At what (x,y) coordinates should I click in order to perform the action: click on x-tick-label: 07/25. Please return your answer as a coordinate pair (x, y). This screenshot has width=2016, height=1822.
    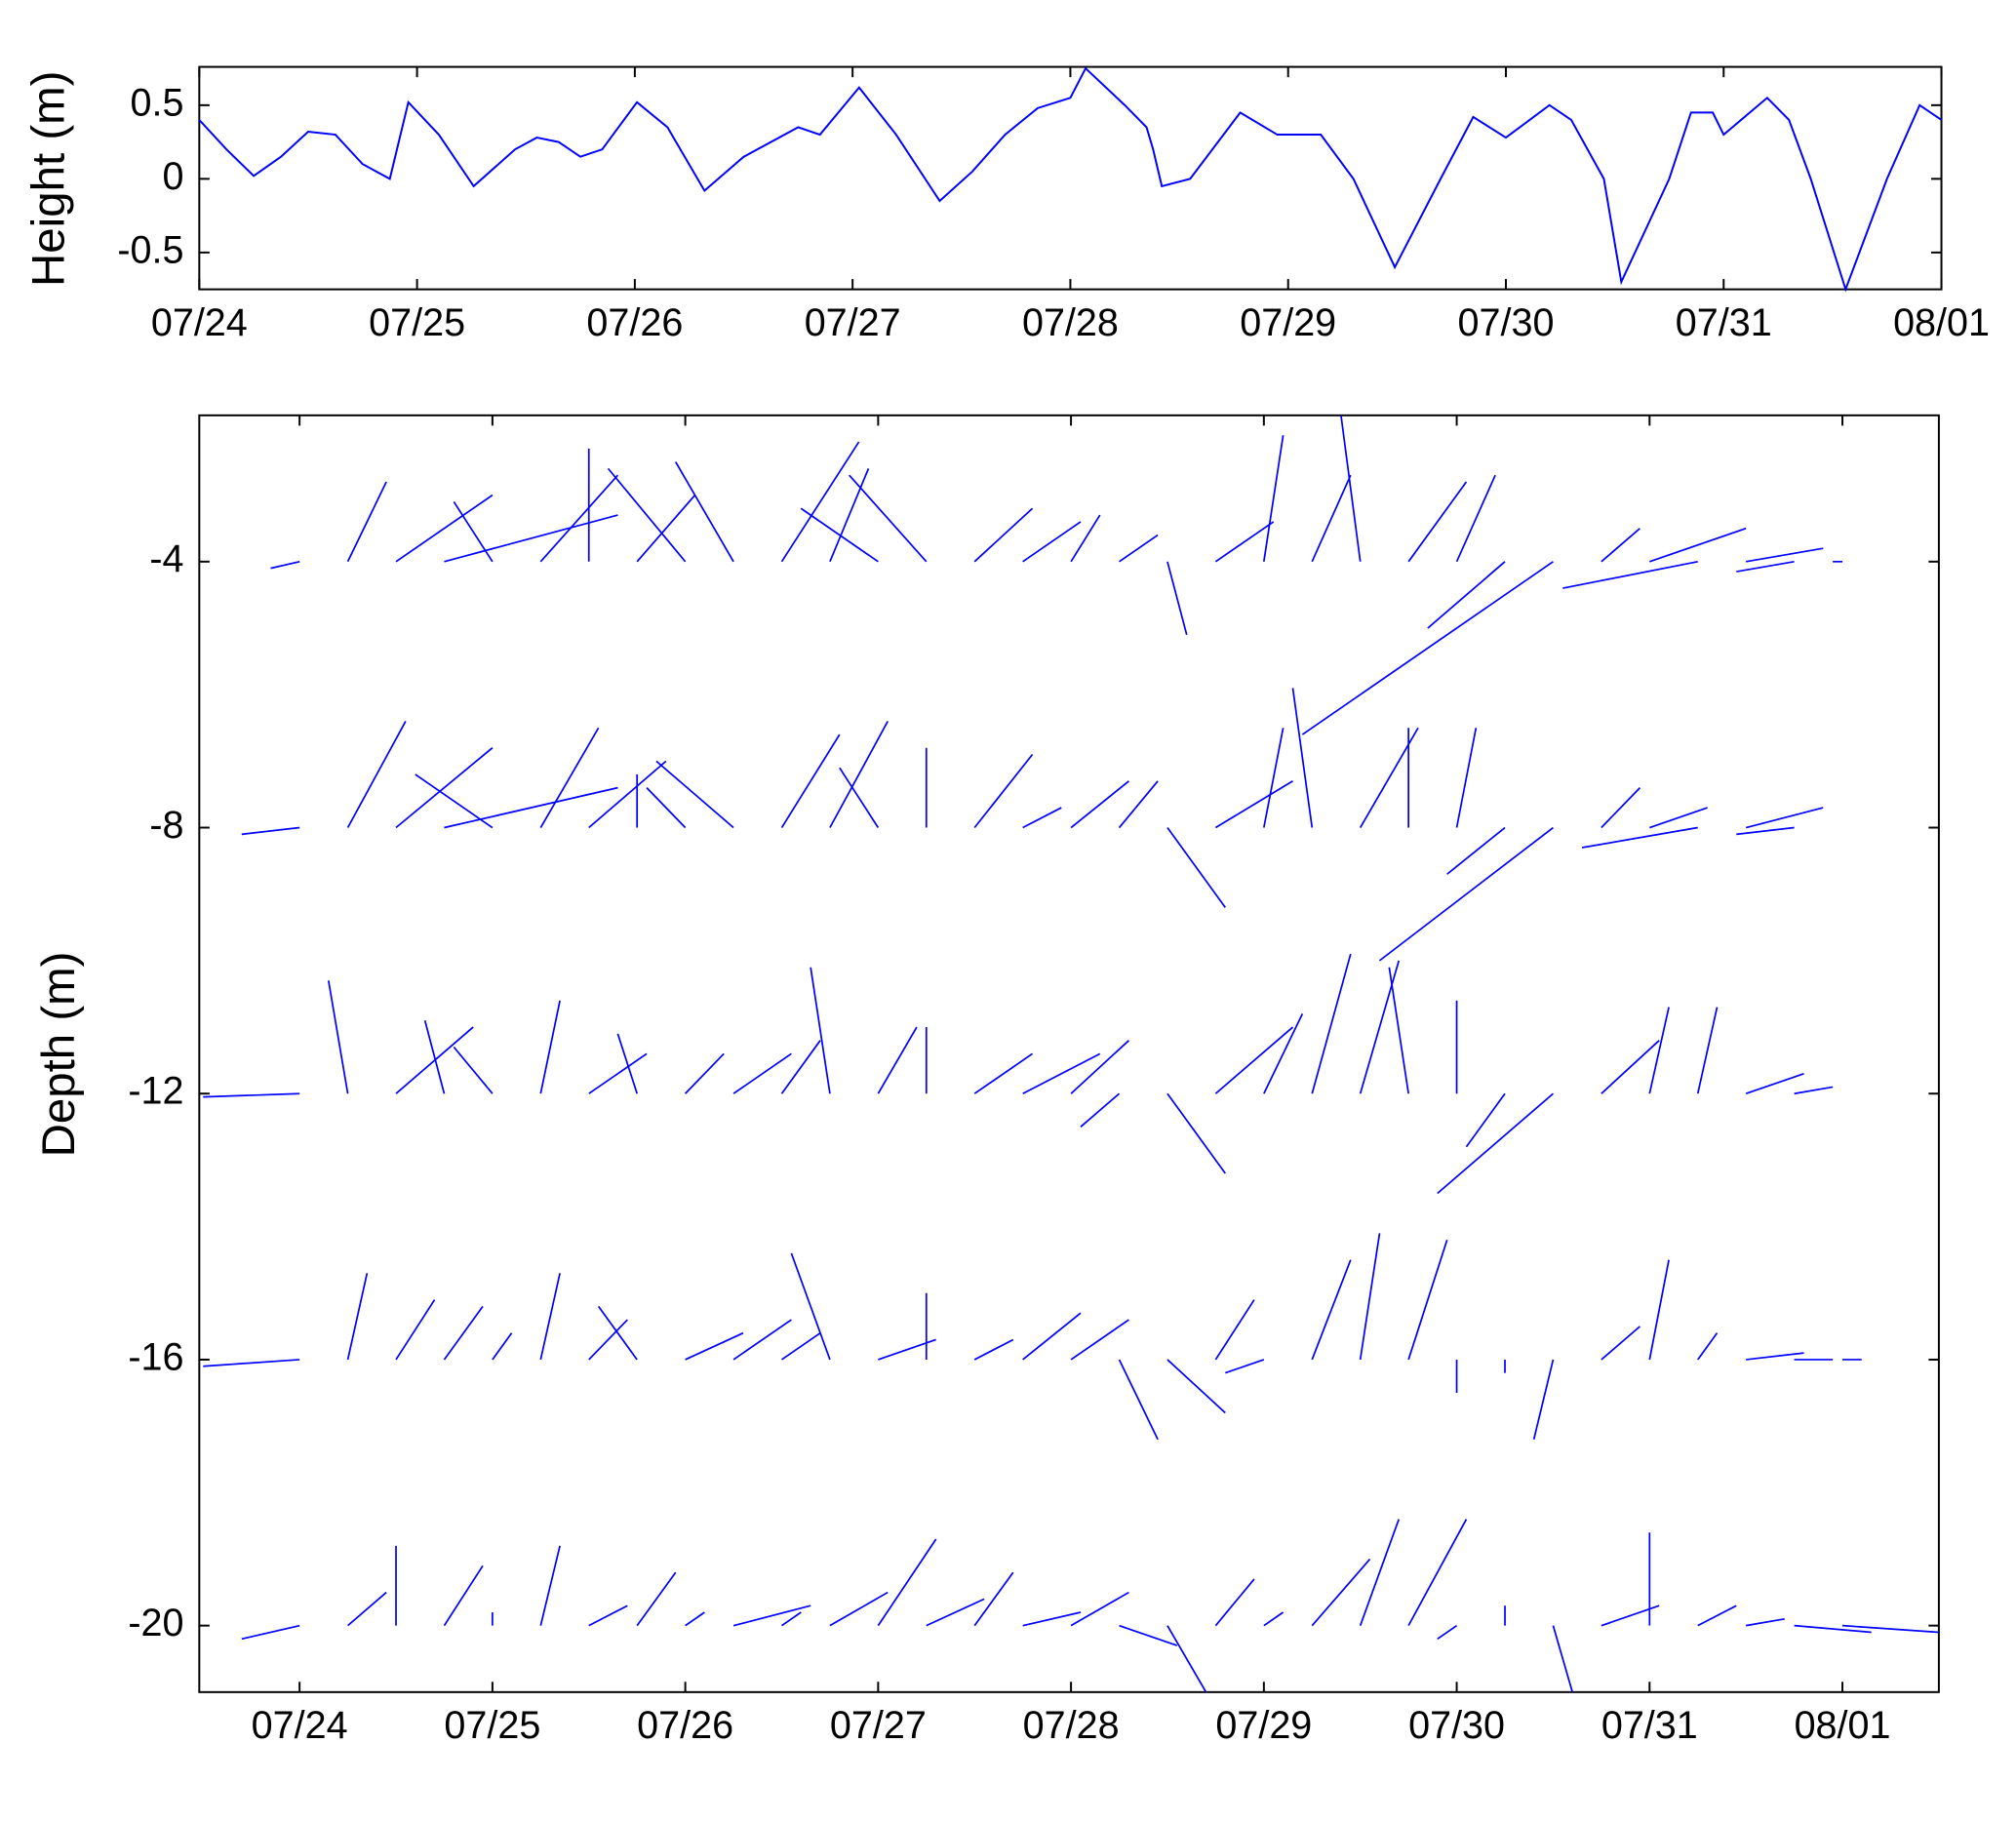
    Looking at the image, I should click on (417, 322).